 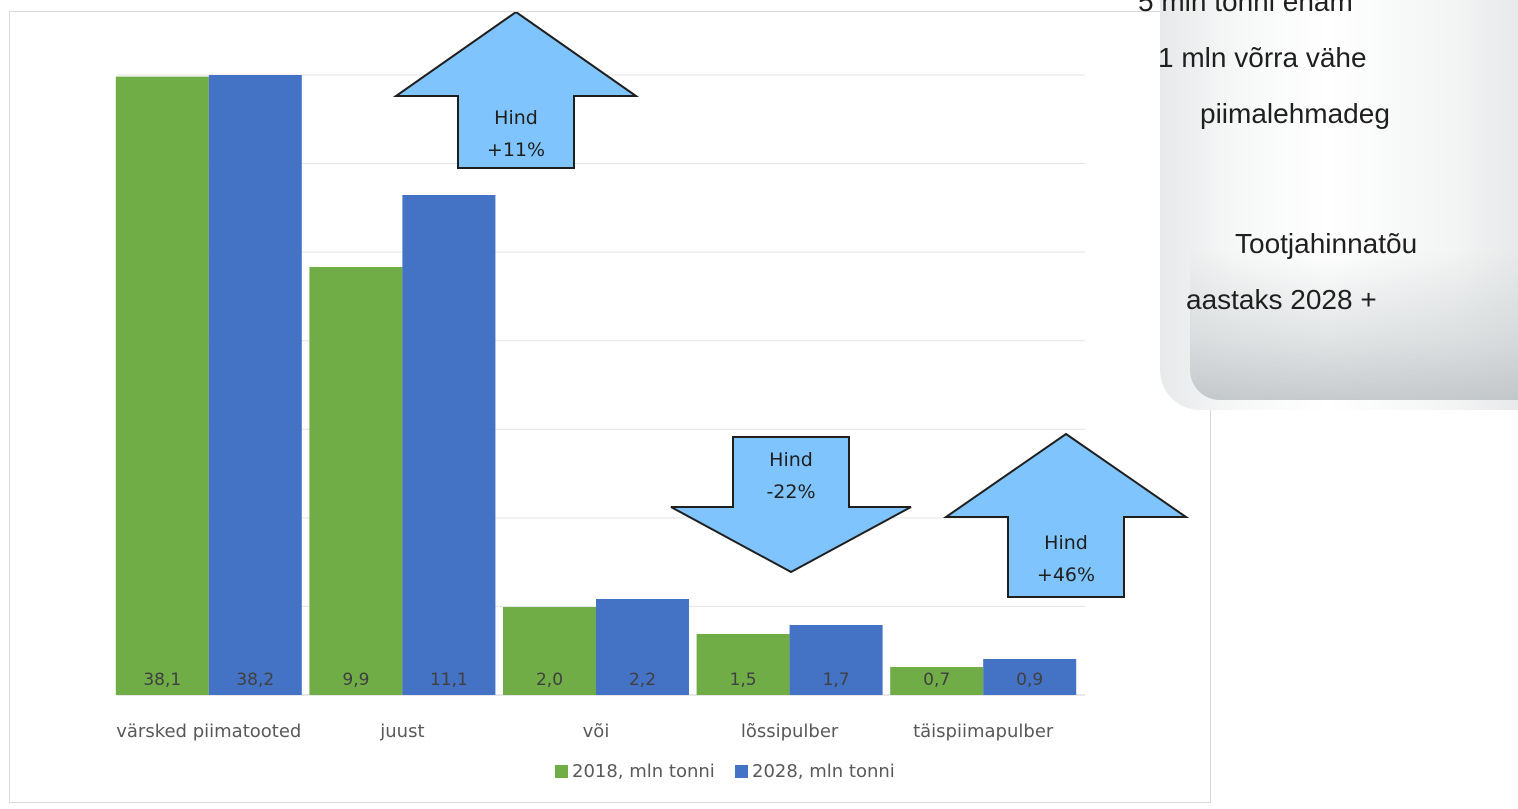 I want to click on data-label: 1,5, so click(x=743, y=680).